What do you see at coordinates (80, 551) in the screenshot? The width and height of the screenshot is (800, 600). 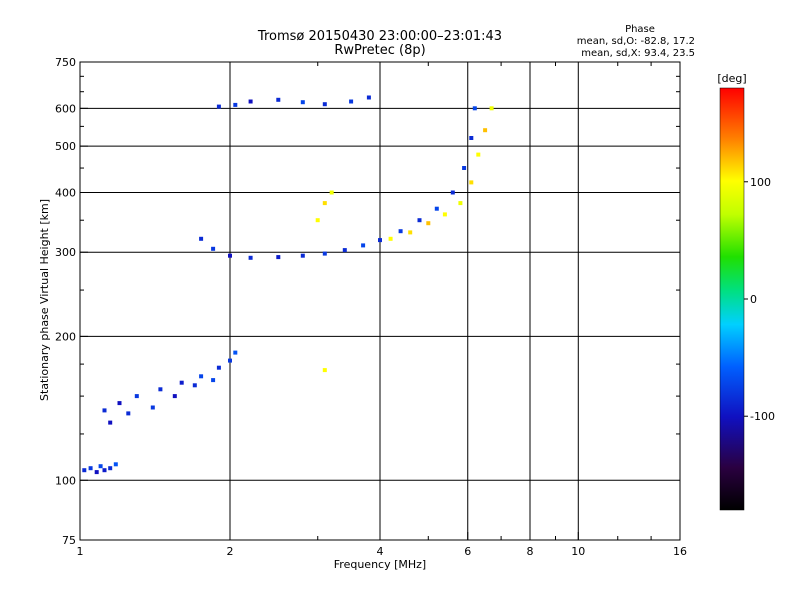 I see `x-tick-label: 1` at bounding box center [80, 551].